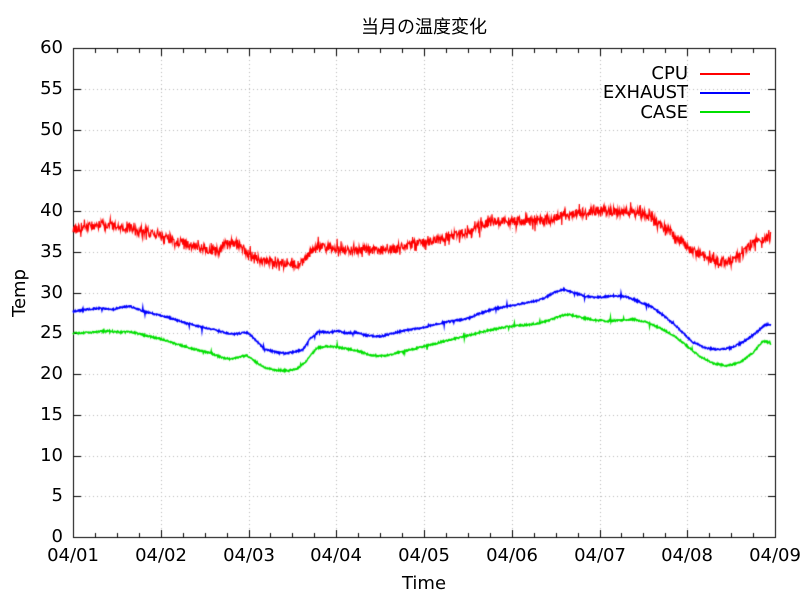  I want to click on x-tick-label: 04/04, so click(336, 555).